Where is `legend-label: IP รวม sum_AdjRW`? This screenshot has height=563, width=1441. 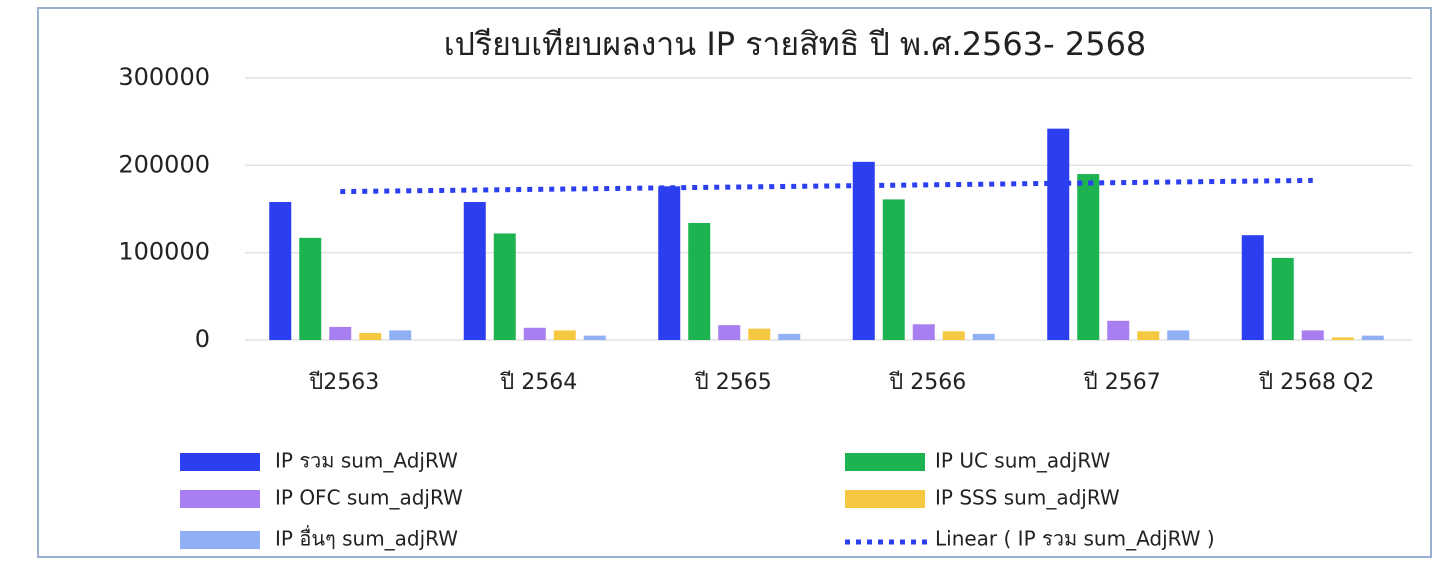 legend-label: IP รวม sum_AdjRW is located at coordinates (366, 461).